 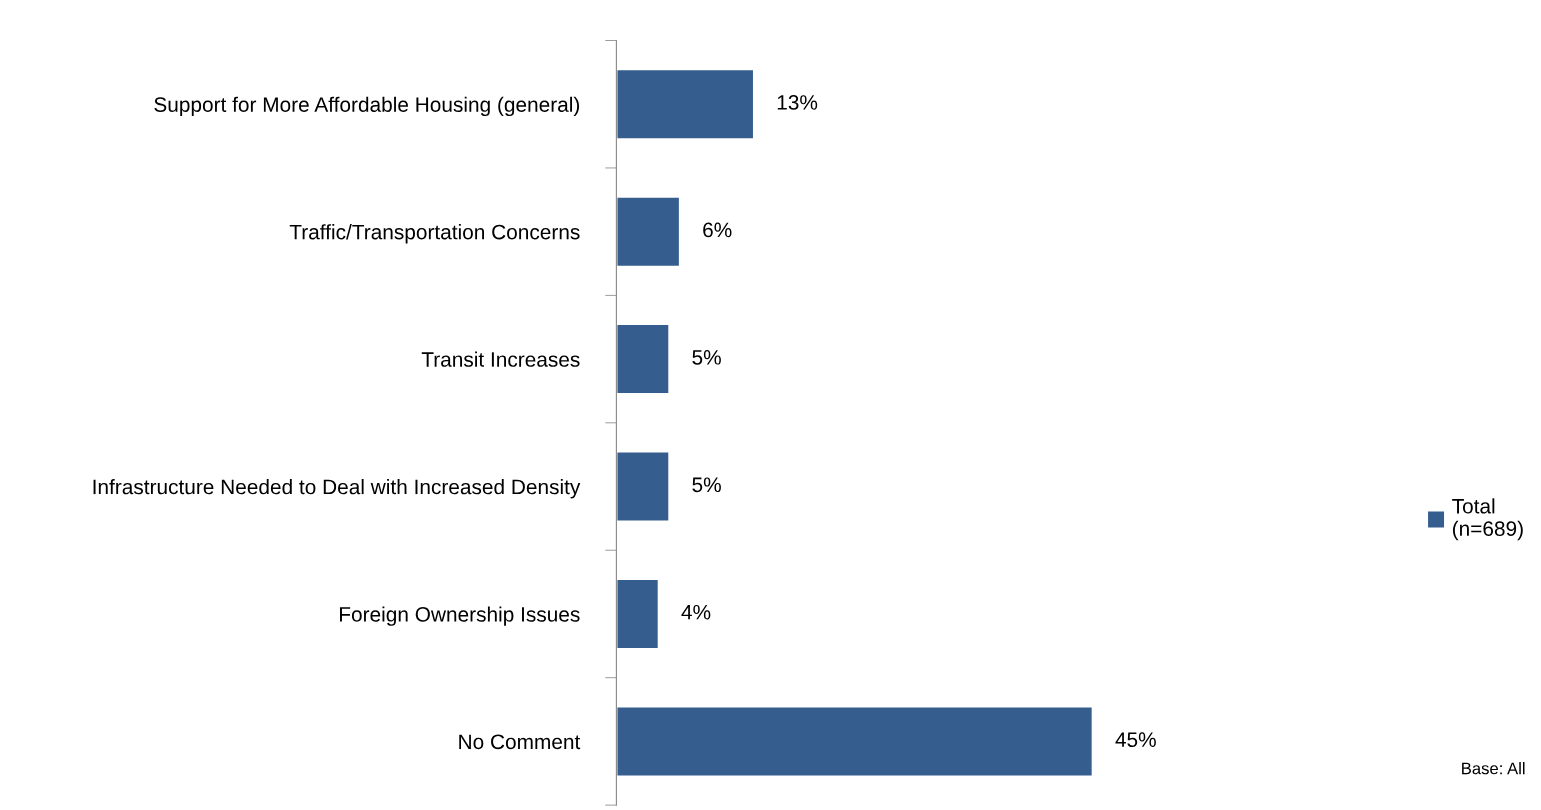 I want to click on y-tick-label: No Comment, so click(x=520, y=742).